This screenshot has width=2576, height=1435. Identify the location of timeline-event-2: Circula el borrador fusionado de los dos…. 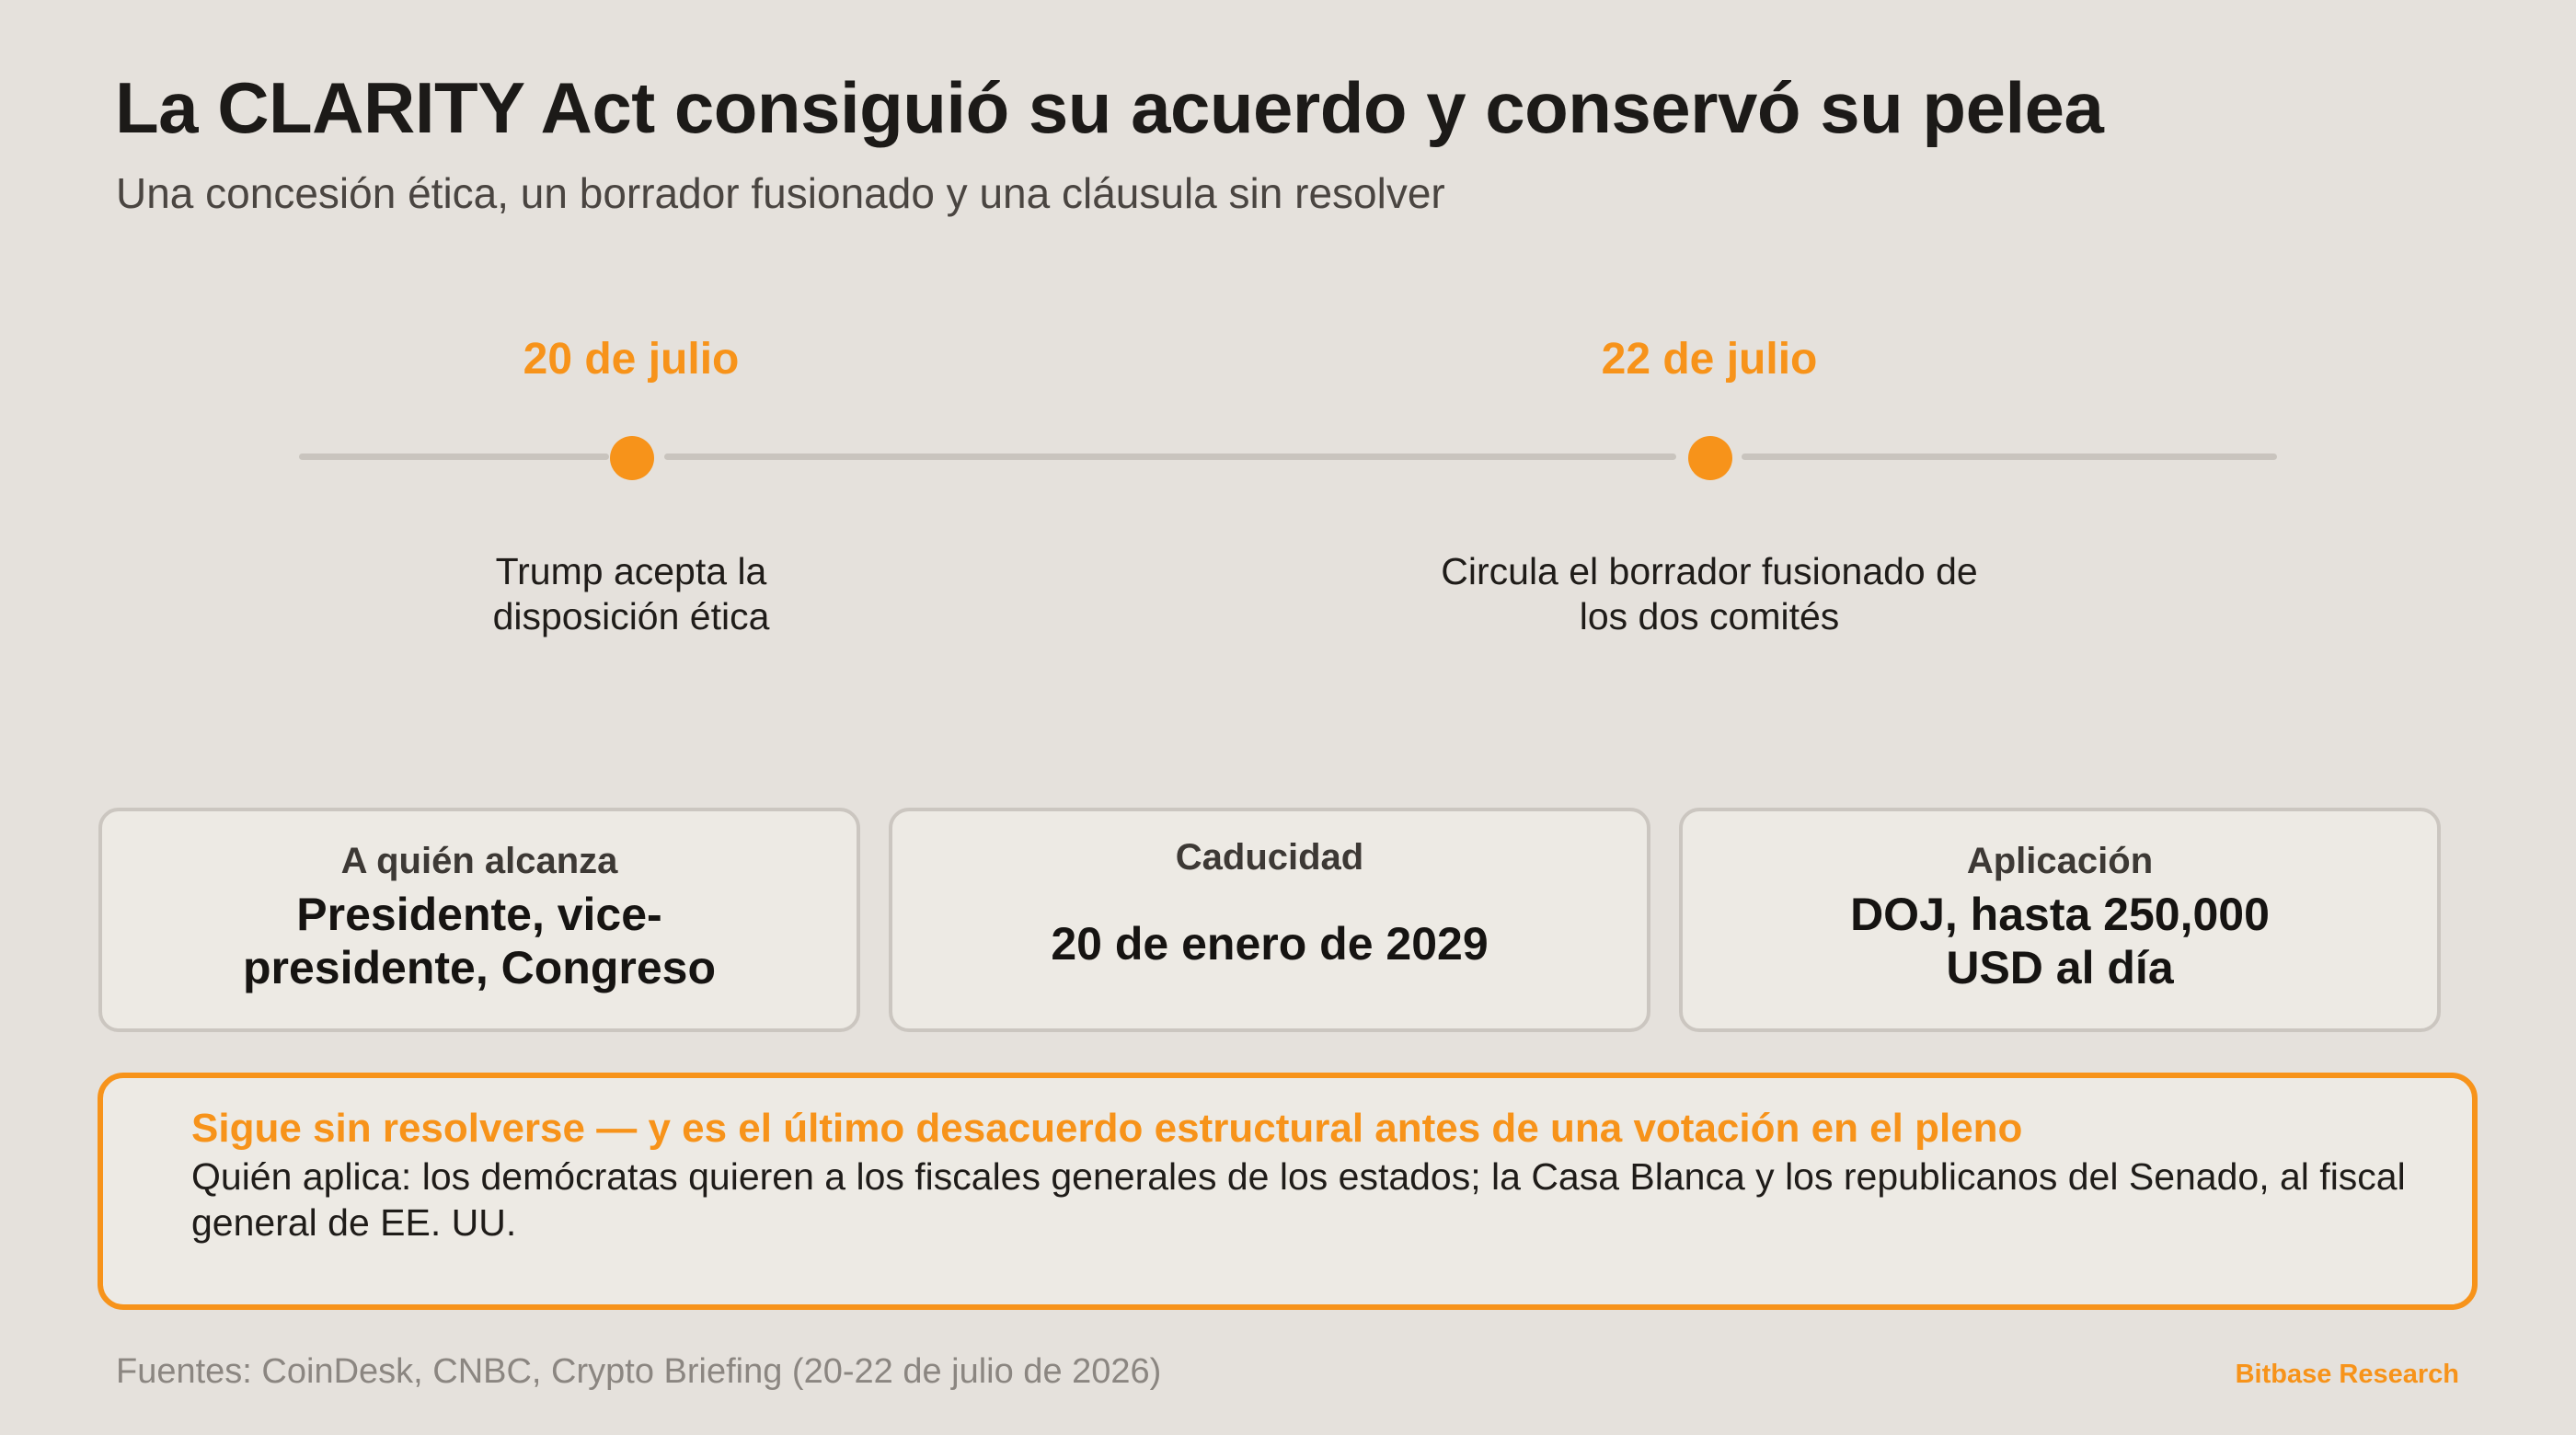
(1709, 594).